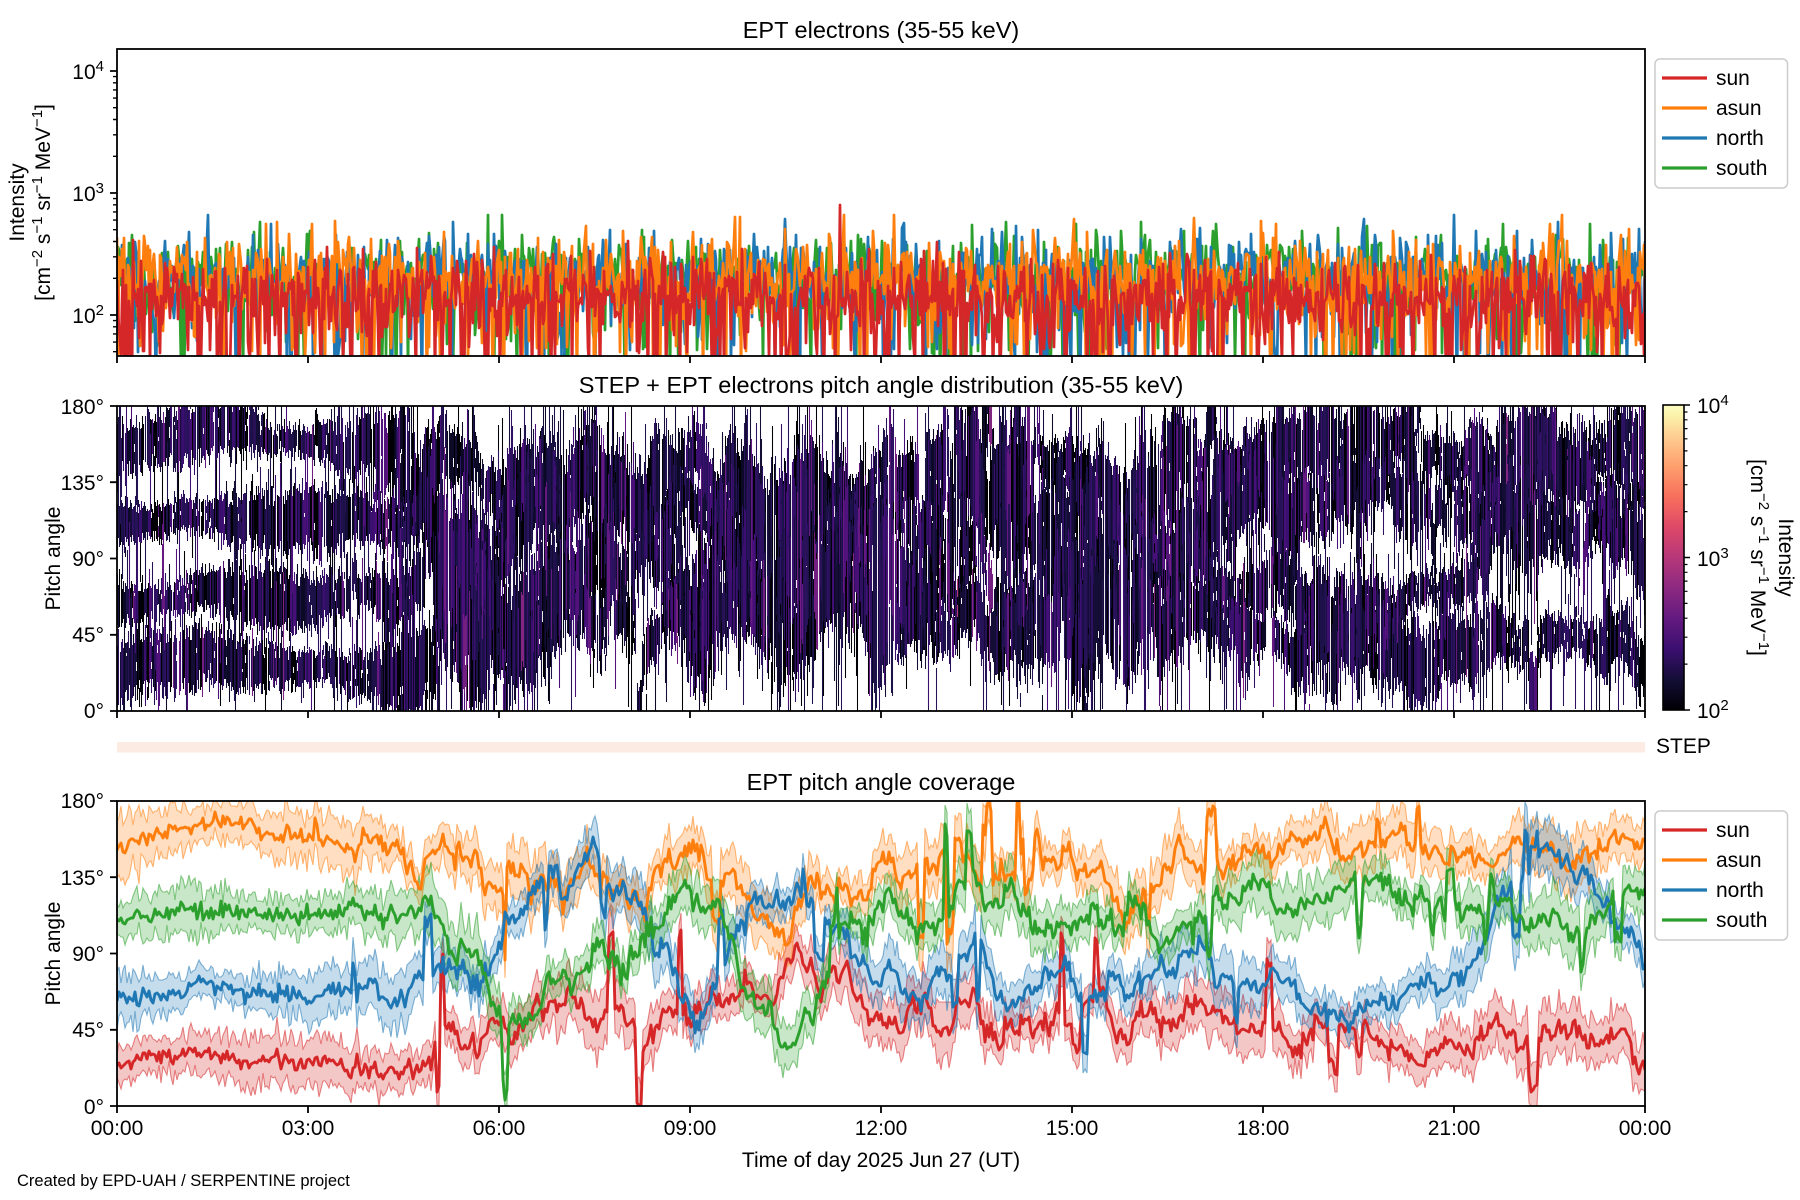  What do you see at coordinates (881, 1128) in the screenshot?
I see `svg-text: 12:00` at bounding box center [881, 1128].